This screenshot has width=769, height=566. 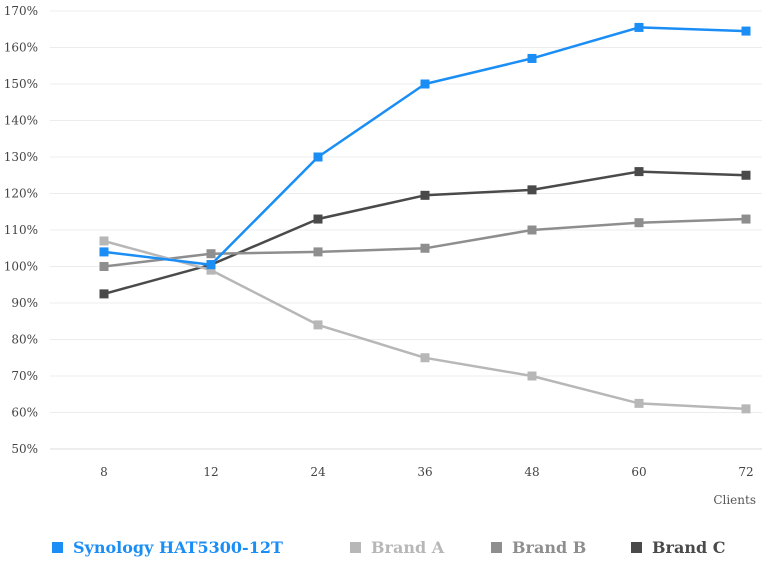 What do you see at coordinates (210, 472) in the screenshot?
I see `x-tick-label: 12` at bounding box center [210, 472].